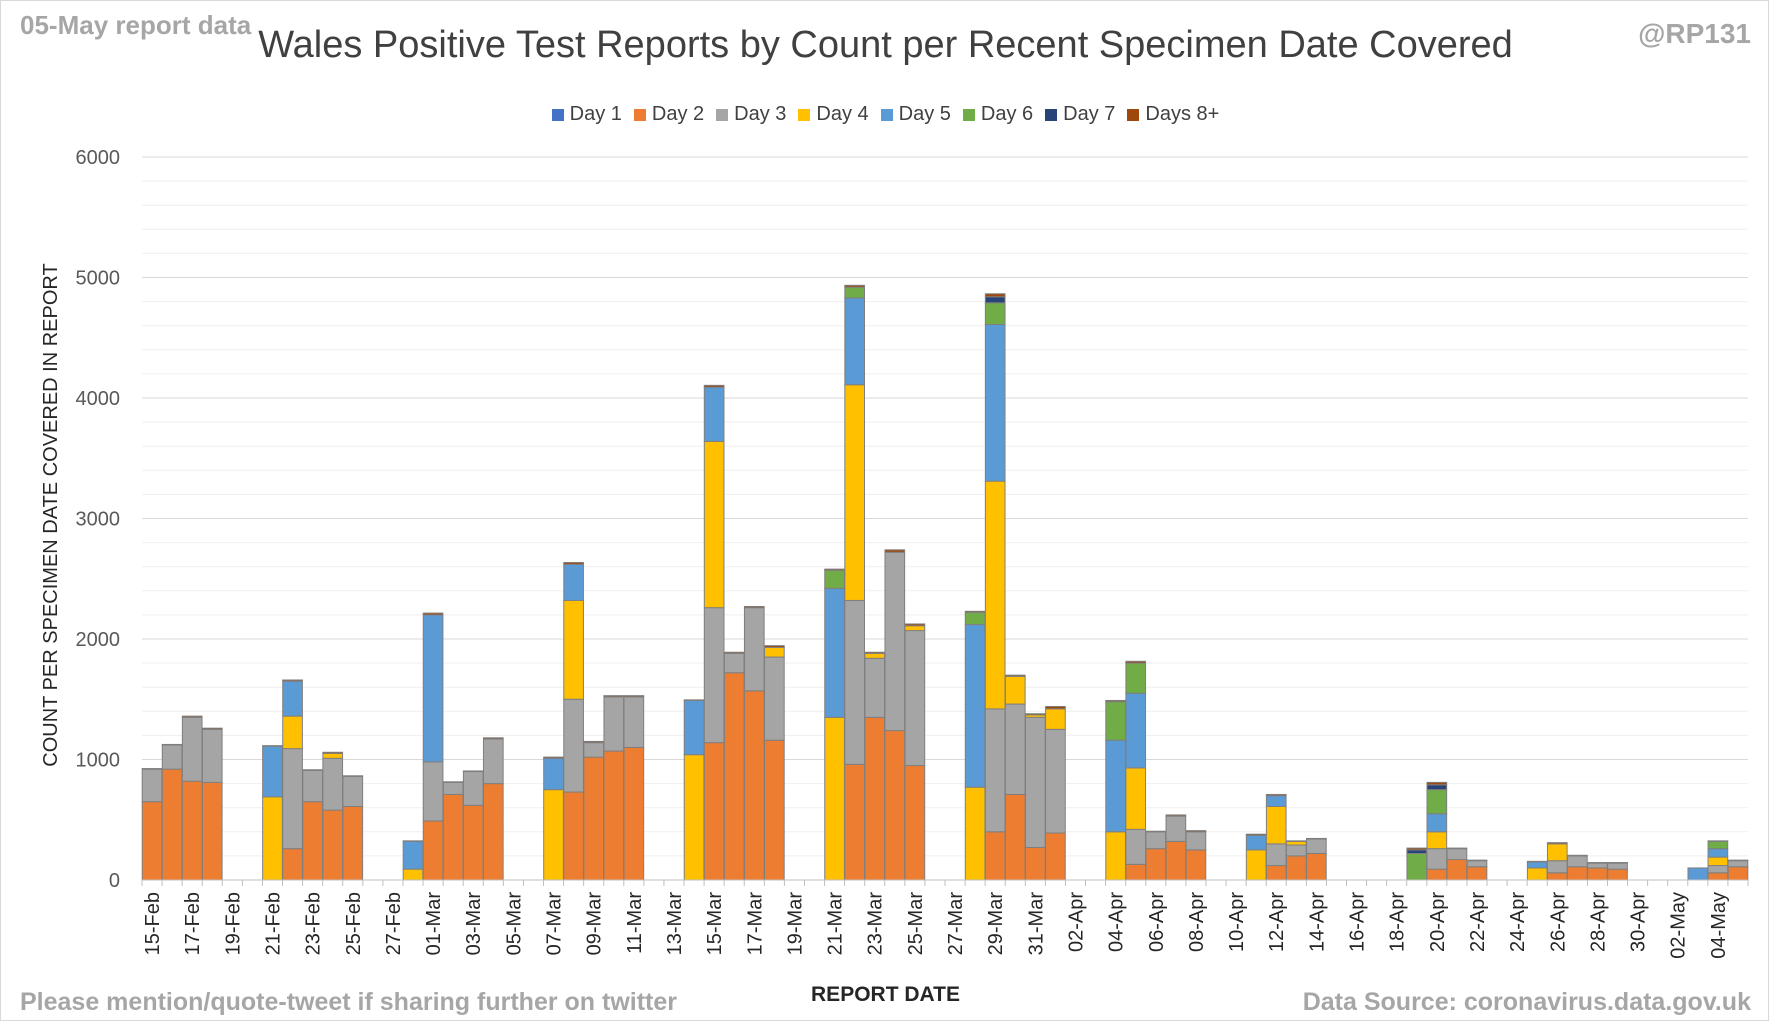 The height and width of the screenshot is (1023, 1771). What do you see at coordinates (1478, 922) in the screenshot?
I see `x-tick-label: 22-Apr` at bounding box center [1478, 922].